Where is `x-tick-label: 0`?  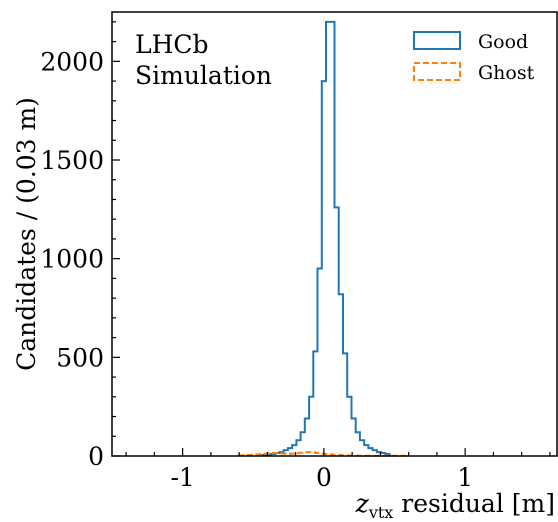
x-tick-label: 0 is located at coordinates (324, 477).